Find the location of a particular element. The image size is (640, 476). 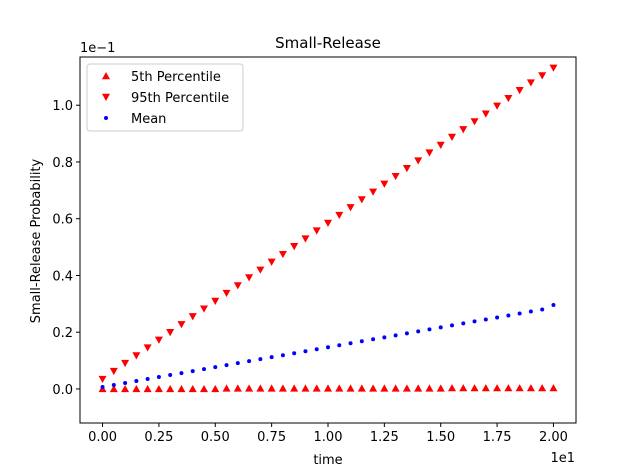

x-tick-label: 0.00 is located at coordinates (102, 437).